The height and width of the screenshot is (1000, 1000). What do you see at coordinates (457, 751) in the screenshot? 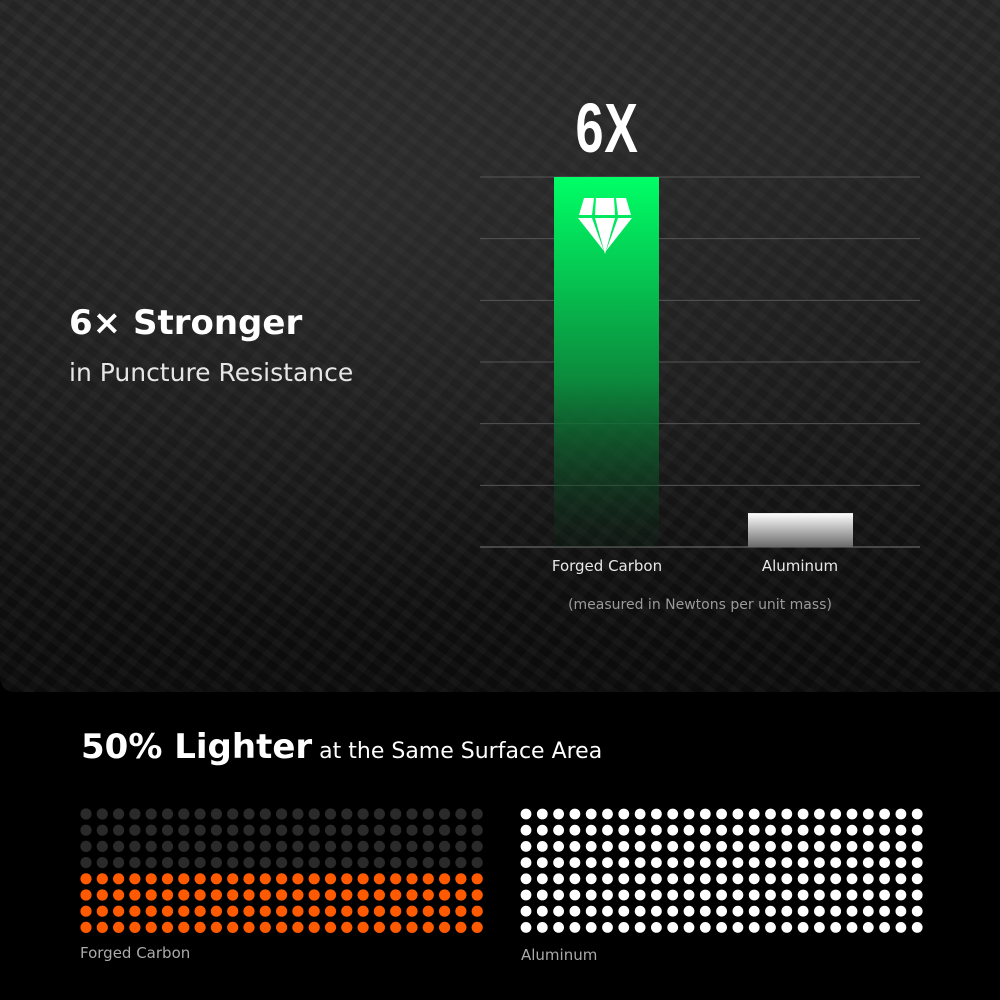
I see `weight-headline-rest: at the Same Surface Area` at bounding box center [457, 751].